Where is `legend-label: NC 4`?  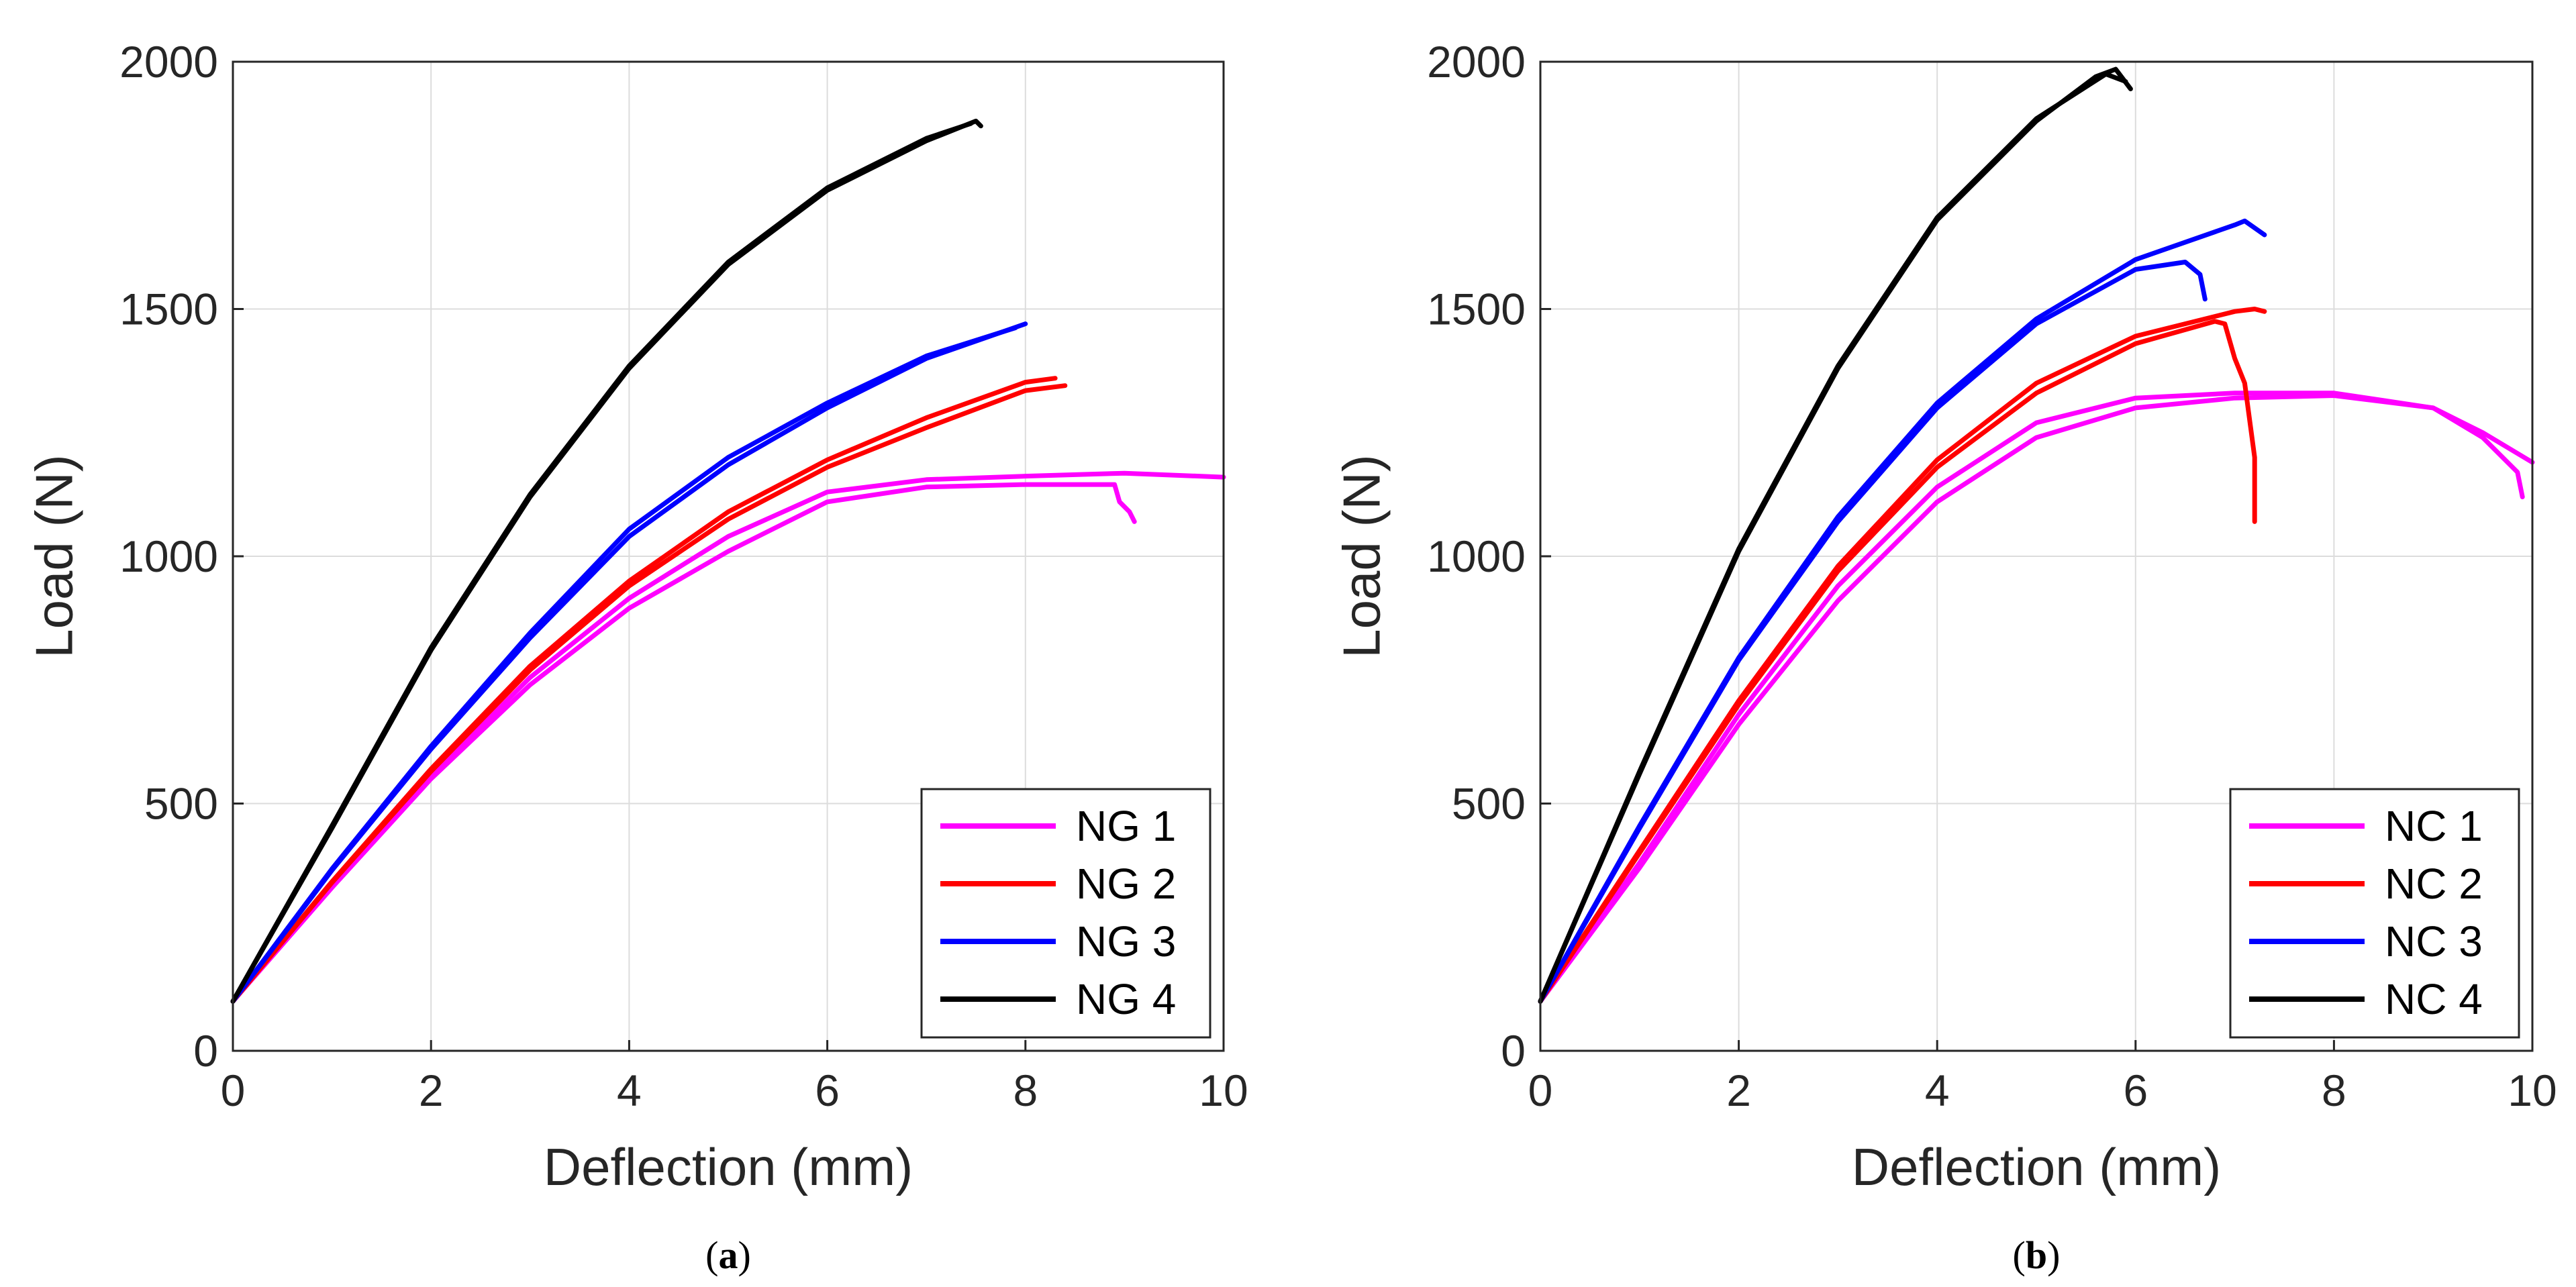 legend-label: NC 4 is located at coordinates (2434, 999).